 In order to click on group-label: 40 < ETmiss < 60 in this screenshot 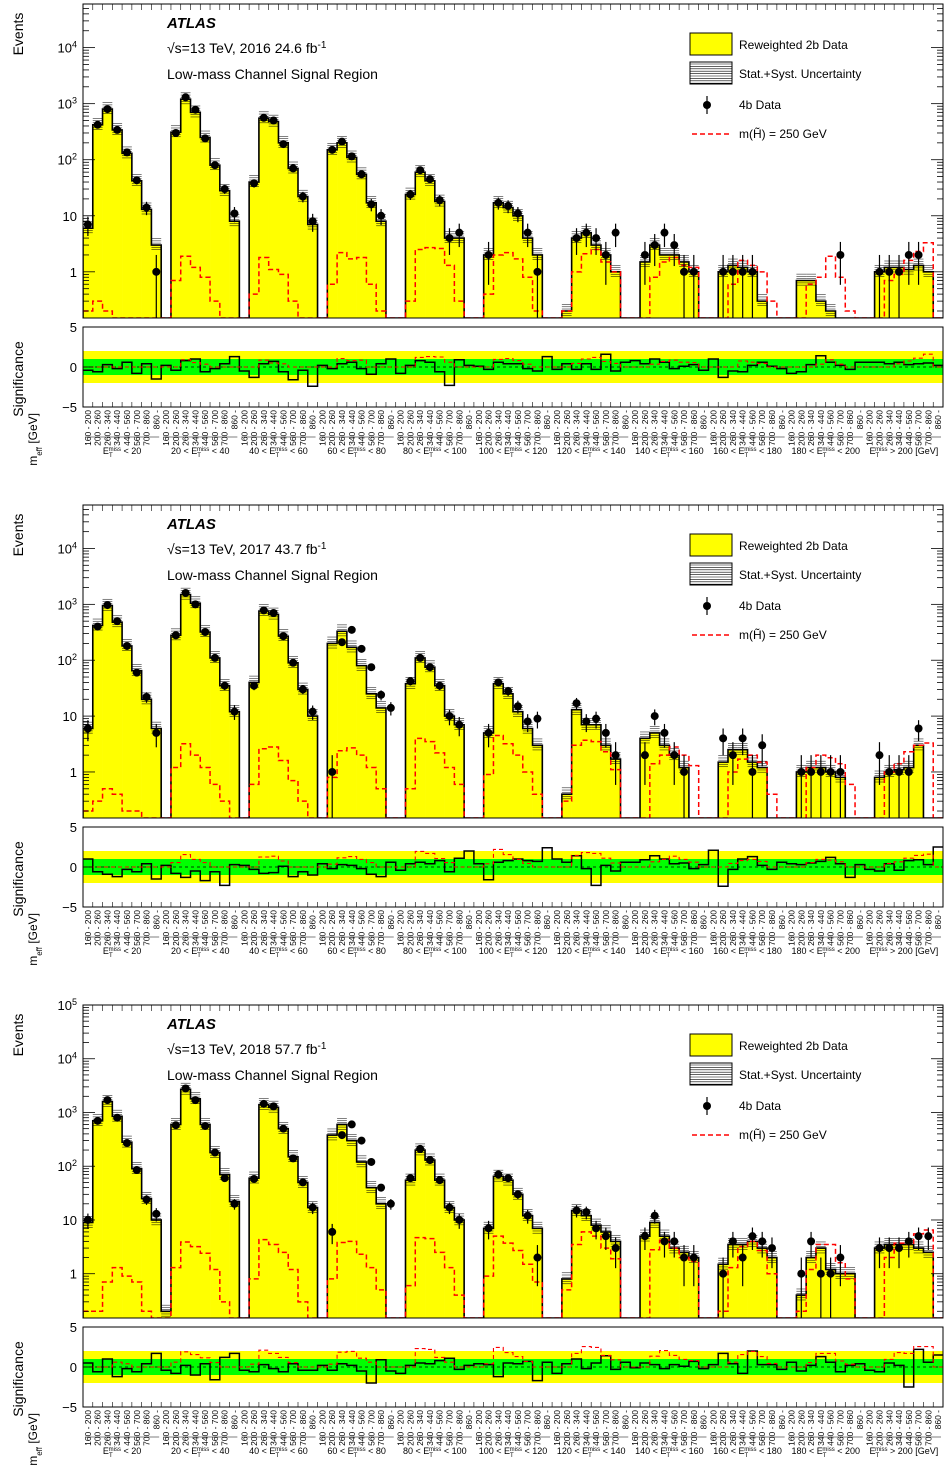, I will do `click(278, 952)`.